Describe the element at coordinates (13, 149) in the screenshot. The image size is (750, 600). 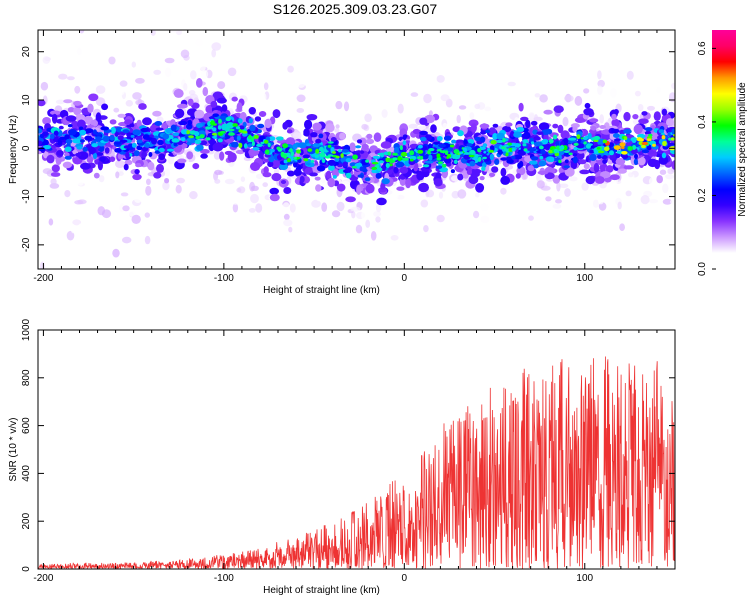
I see `spectrogram-y-axis-title: Frequency (Hz)` at that location.